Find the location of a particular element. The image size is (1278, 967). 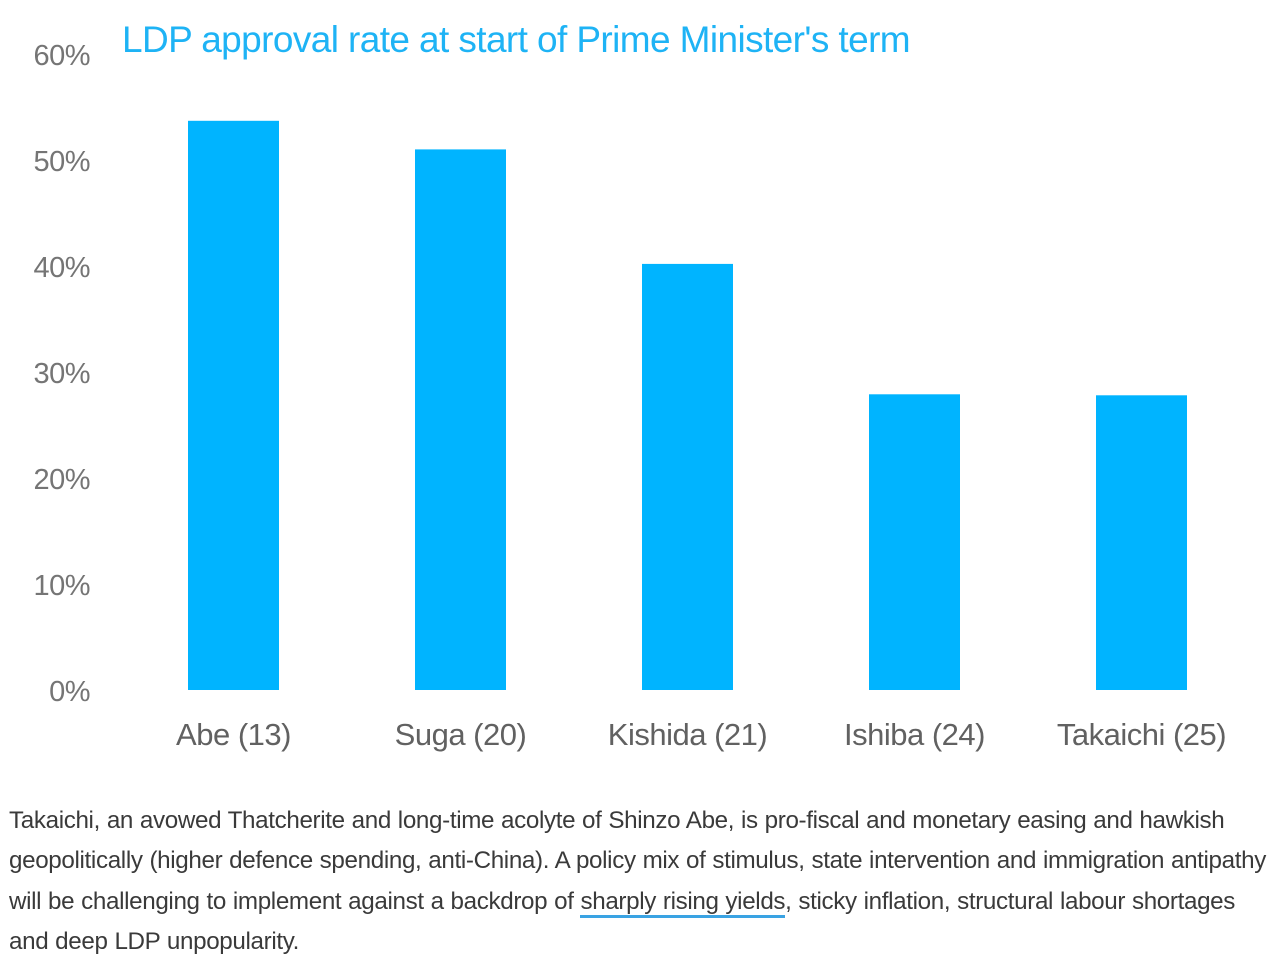

y-tick-label: 30% is located at coordinates (61, 374).